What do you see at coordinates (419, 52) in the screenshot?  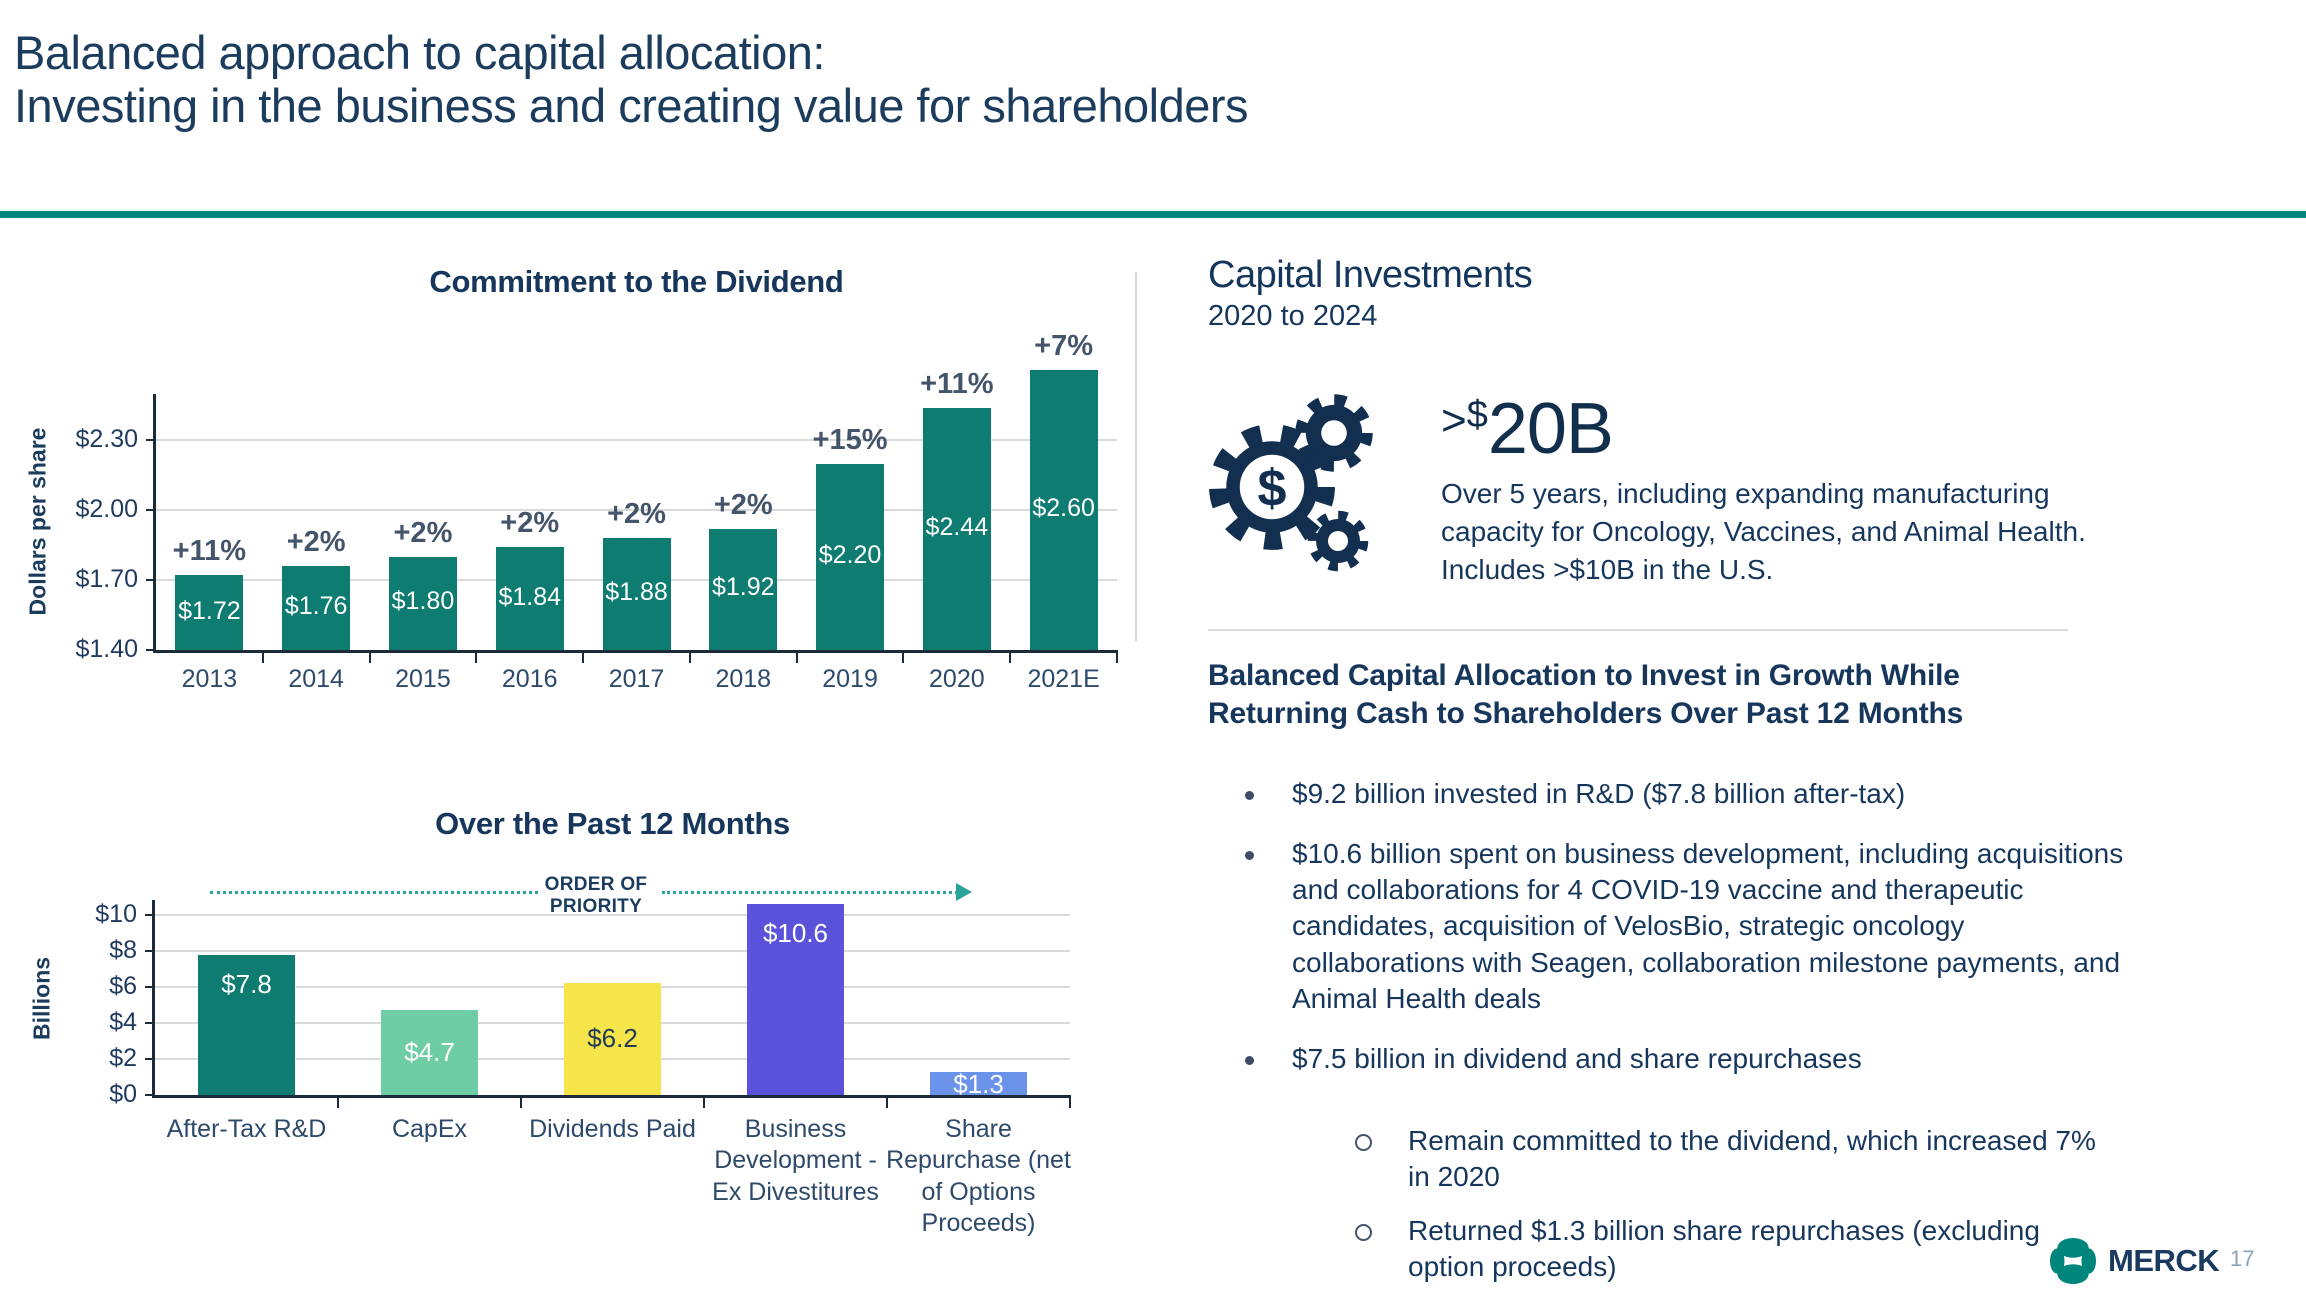 I see `page-title-line1: Balanced approach to capital allocation:` at bounding box center [419, 52].